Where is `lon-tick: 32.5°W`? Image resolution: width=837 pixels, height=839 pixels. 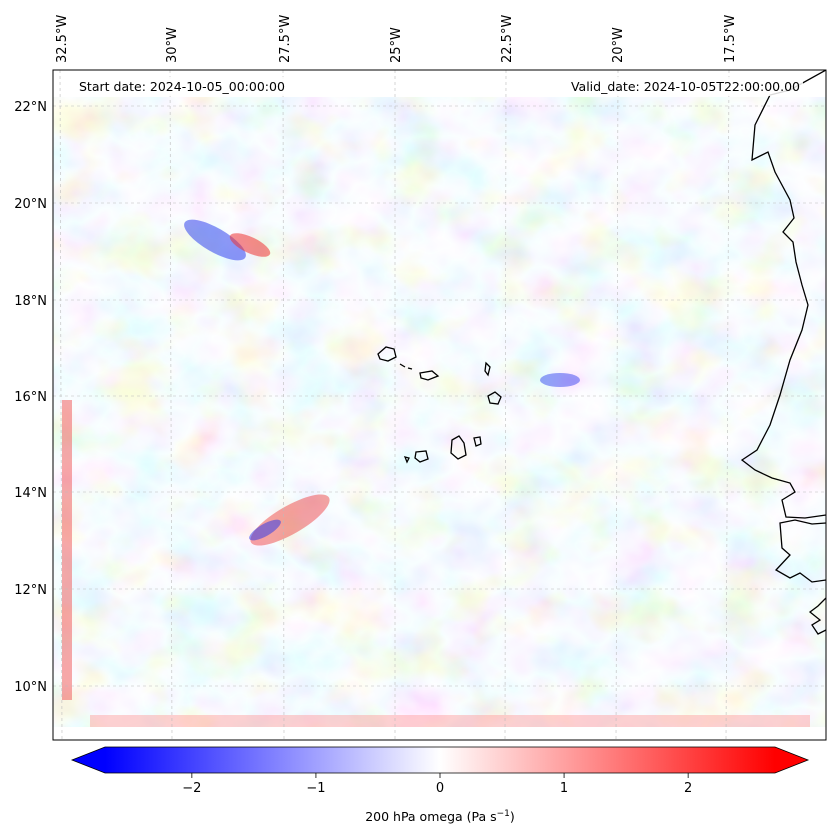
lon-tick: 32.5°W is located at coordinates (62, 39).